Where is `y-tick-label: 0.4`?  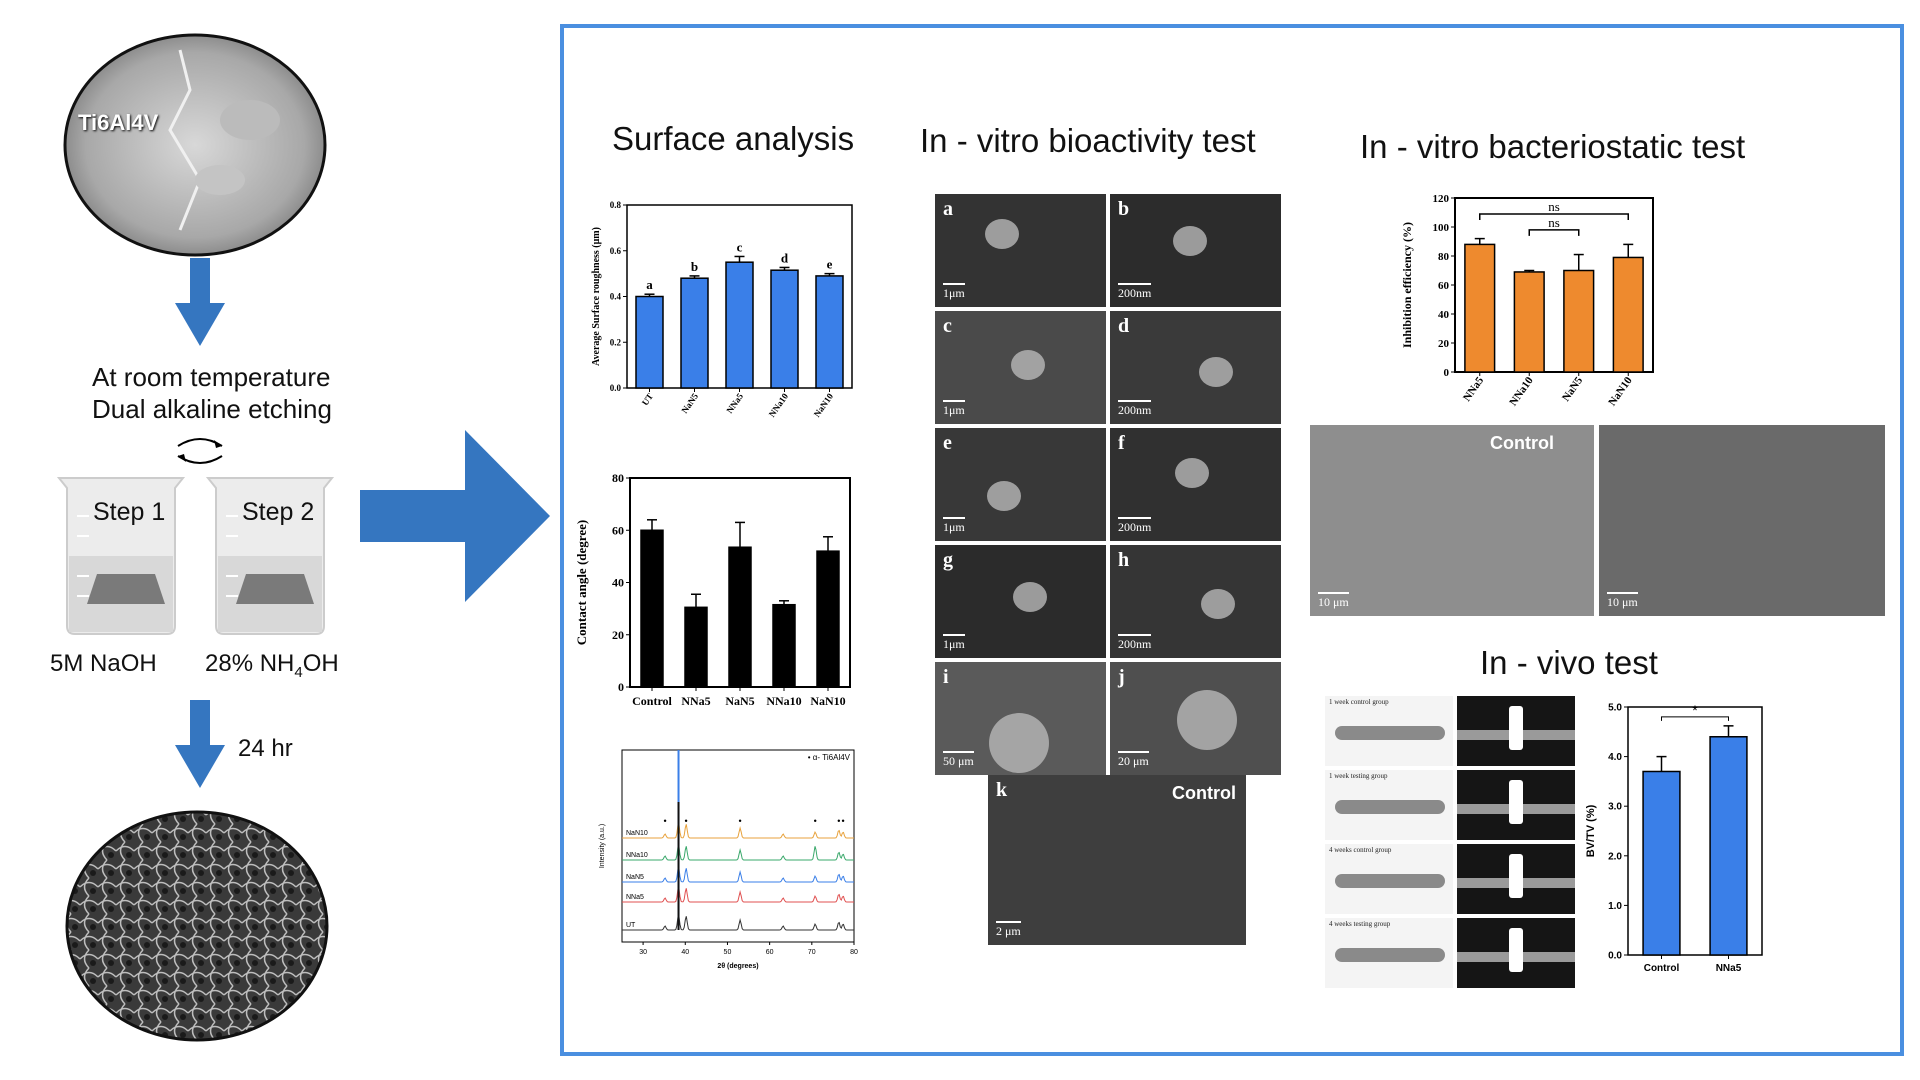 y-tick-label: 0.4 is located at coordinates (616, 297).